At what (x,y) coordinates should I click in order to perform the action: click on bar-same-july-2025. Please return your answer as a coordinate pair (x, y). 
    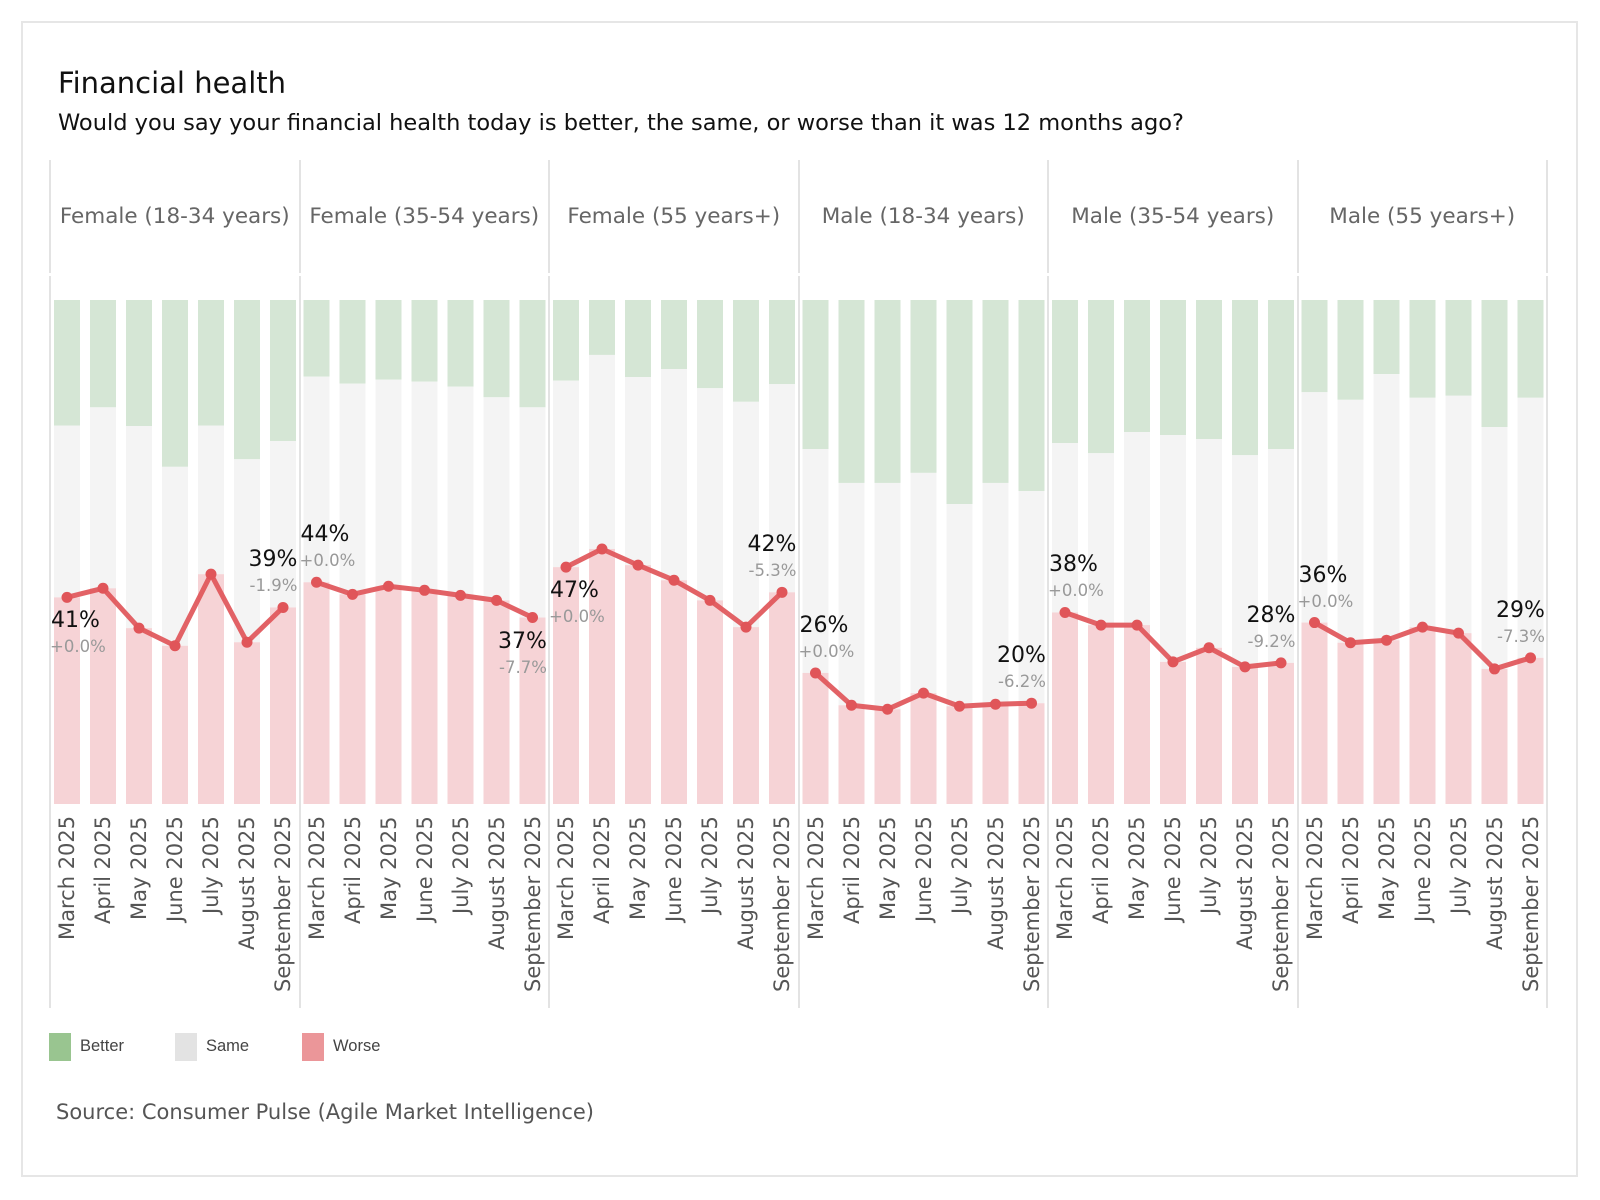
    Looking at the image, I should click on (211, 500).